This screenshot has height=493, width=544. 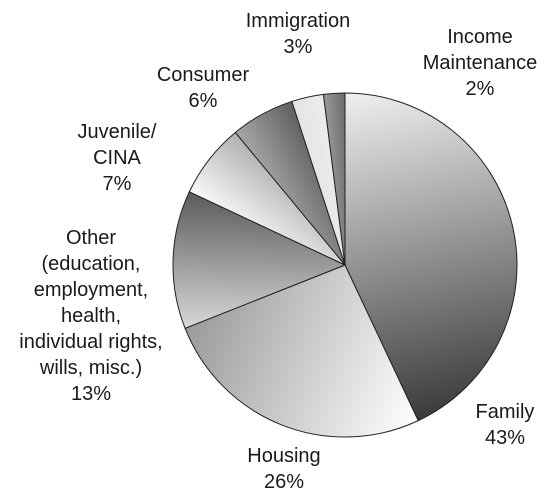 What do you see at coordinates (298, 21) in the screenshot?
I see `category-label: Immigration` at bounding box center [298, 21].